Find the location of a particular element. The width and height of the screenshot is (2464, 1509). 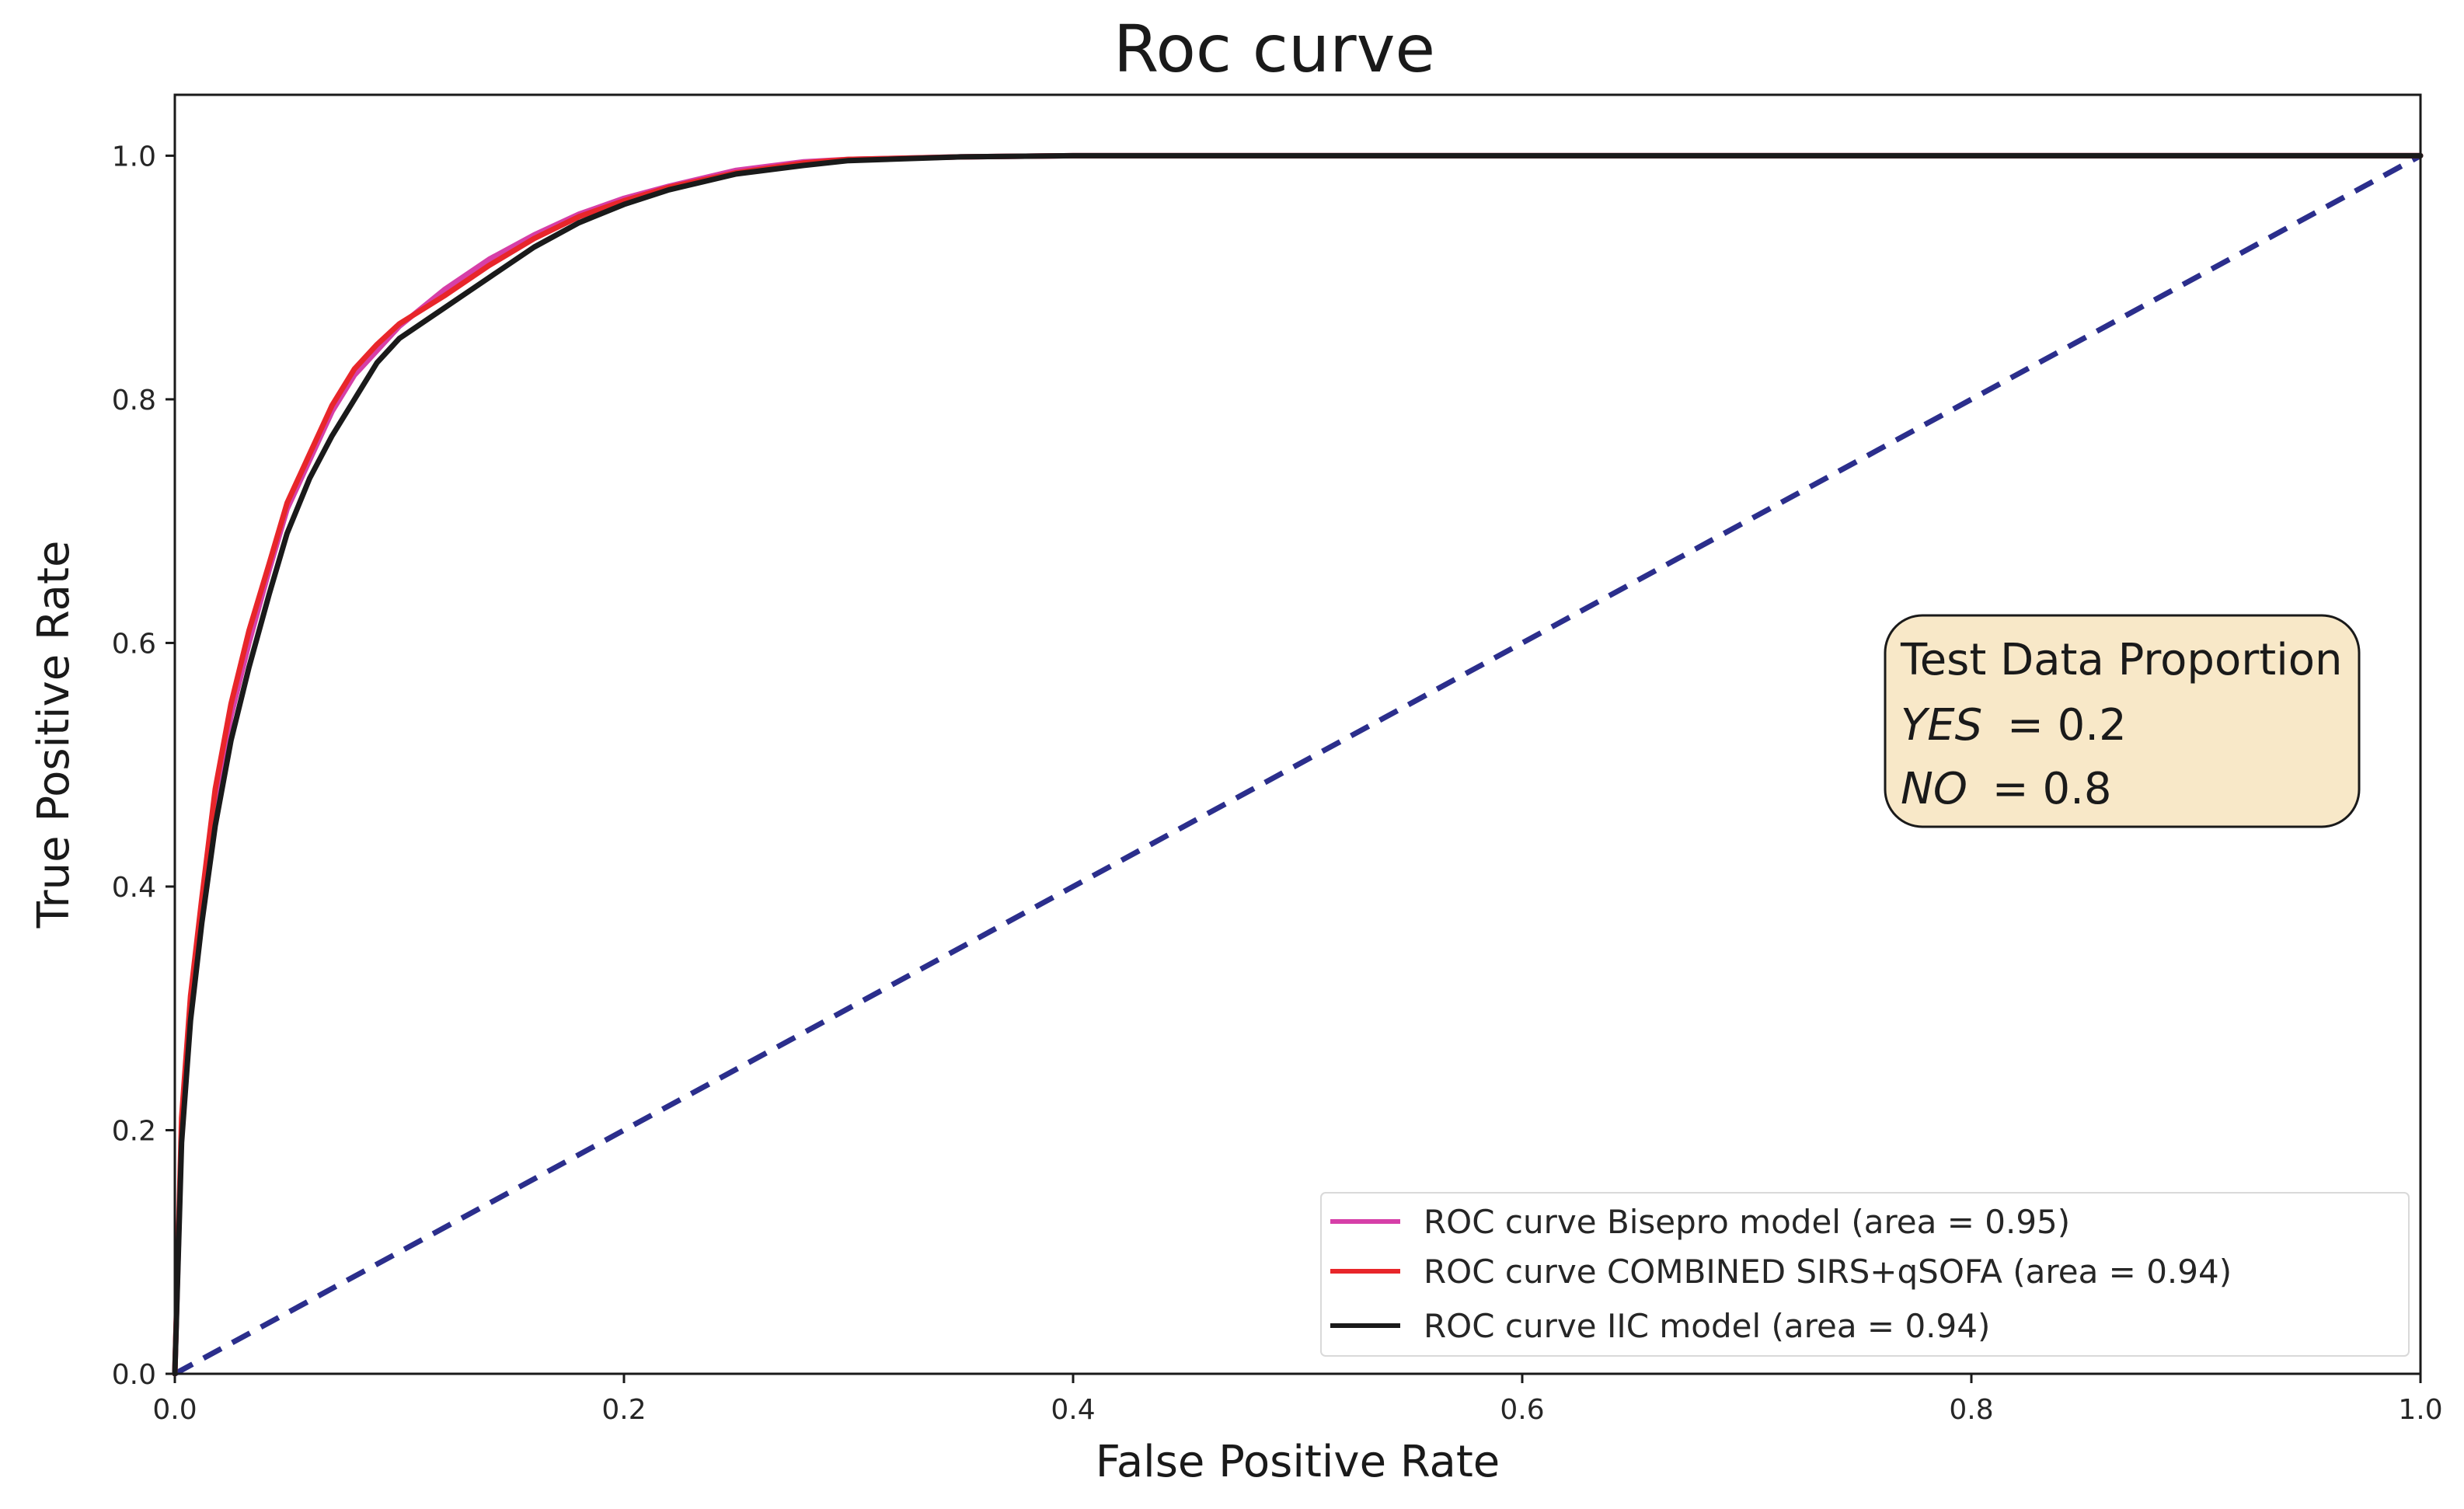

annotation-box is located at coordinates (2122, 721).